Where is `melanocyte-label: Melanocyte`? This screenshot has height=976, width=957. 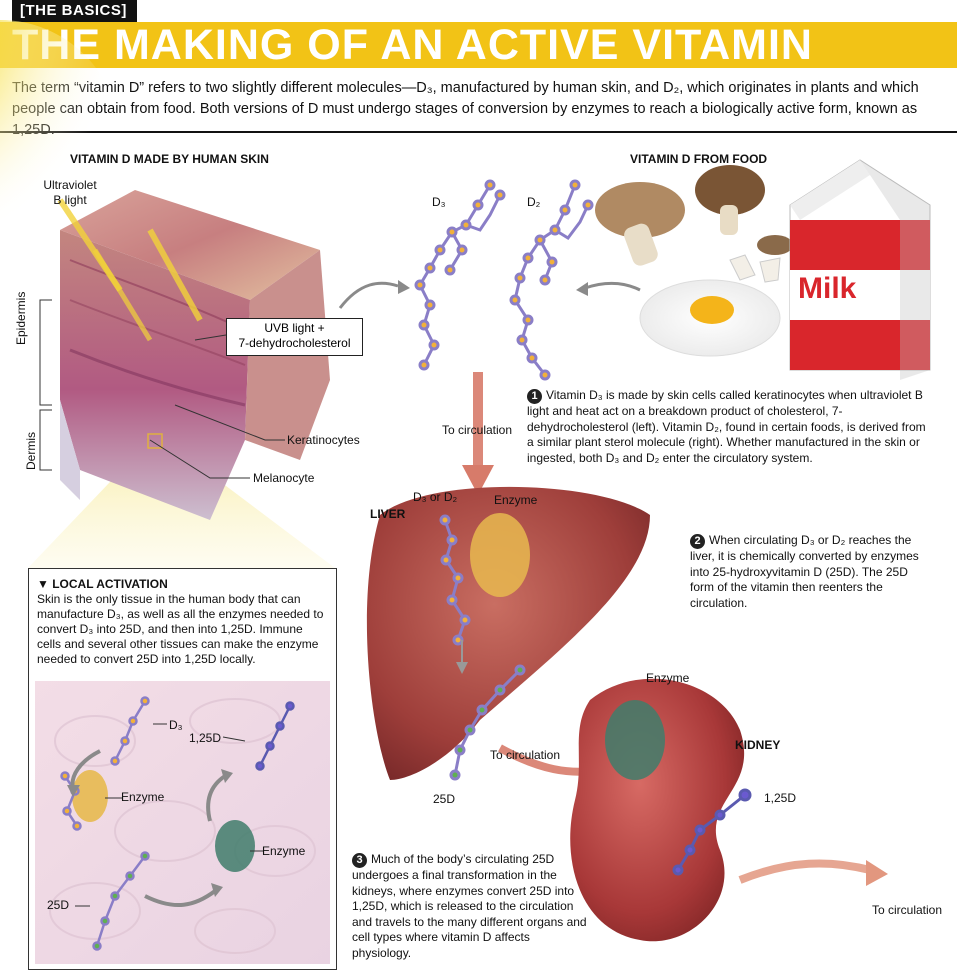 melanocyte-label: Melanocyte is located at coordinates (284, 478).